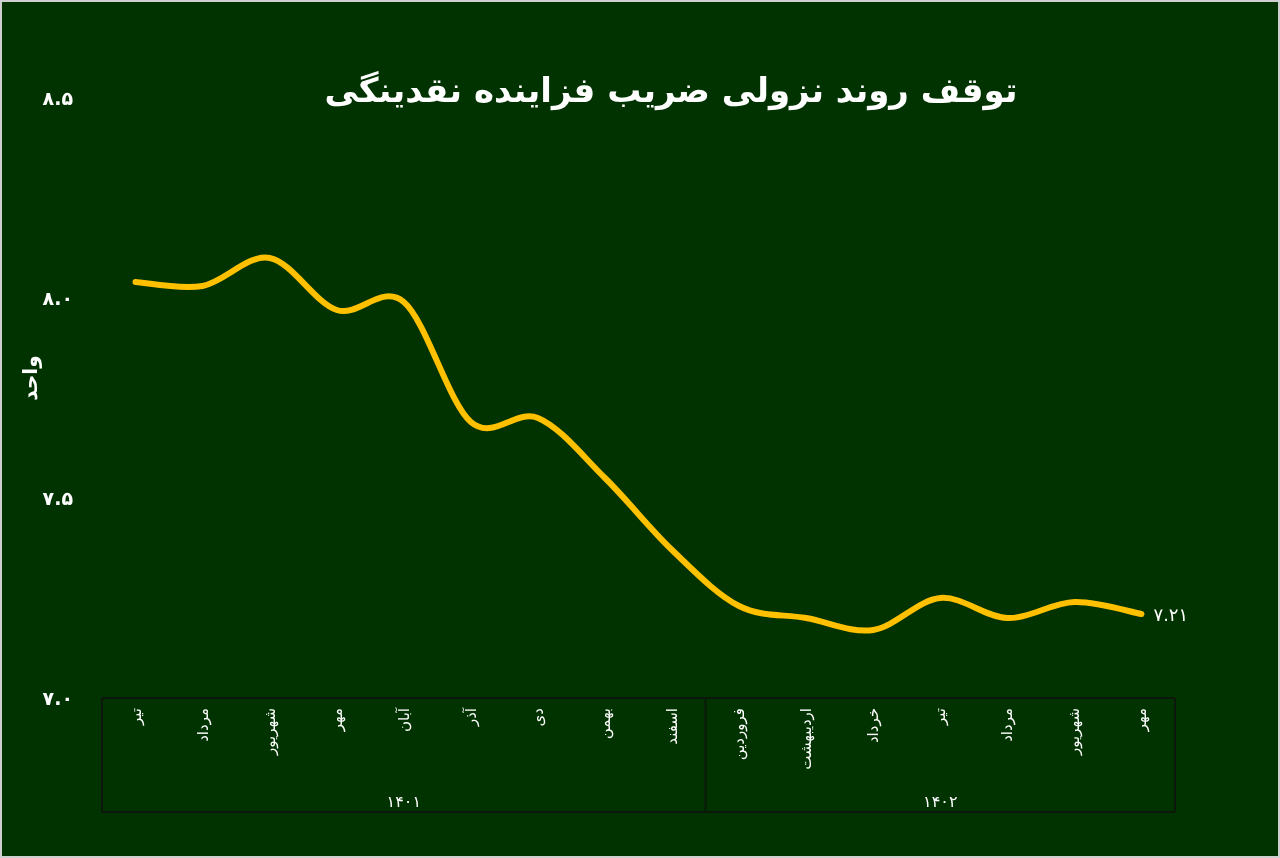 Image resolution: width=1280 pixels, height=858 pixels. Describe the element at coordinates (940, 801) in the screenshot. I see `text: ۱۴۰۲` at that location.